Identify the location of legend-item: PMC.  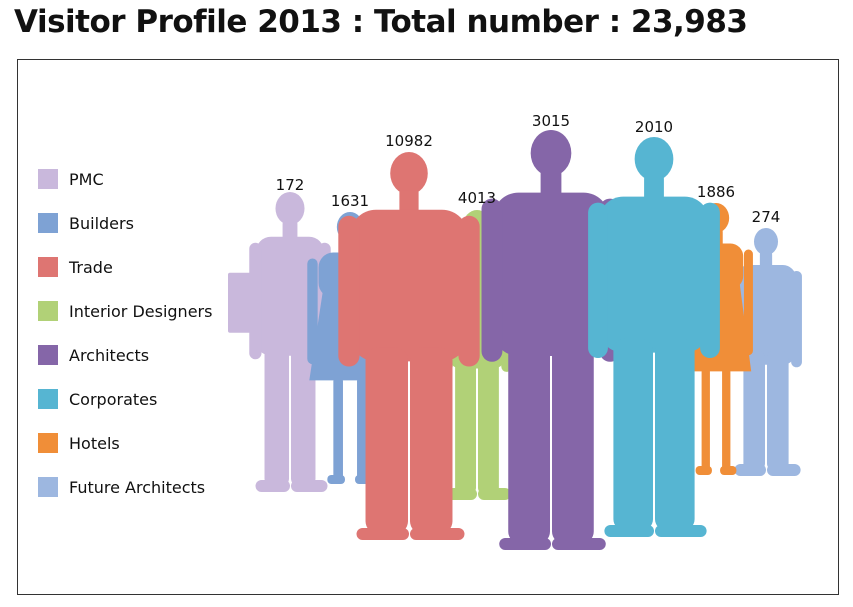
(71, 179).